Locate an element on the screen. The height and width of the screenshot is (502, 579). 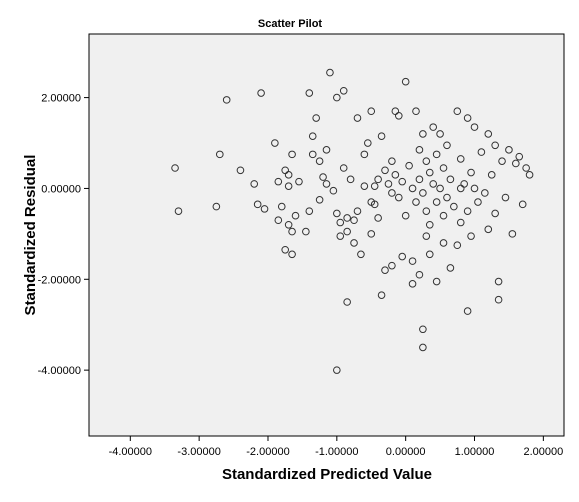
y-tick-label: -4.00000 is located at coordinates (59, 371).